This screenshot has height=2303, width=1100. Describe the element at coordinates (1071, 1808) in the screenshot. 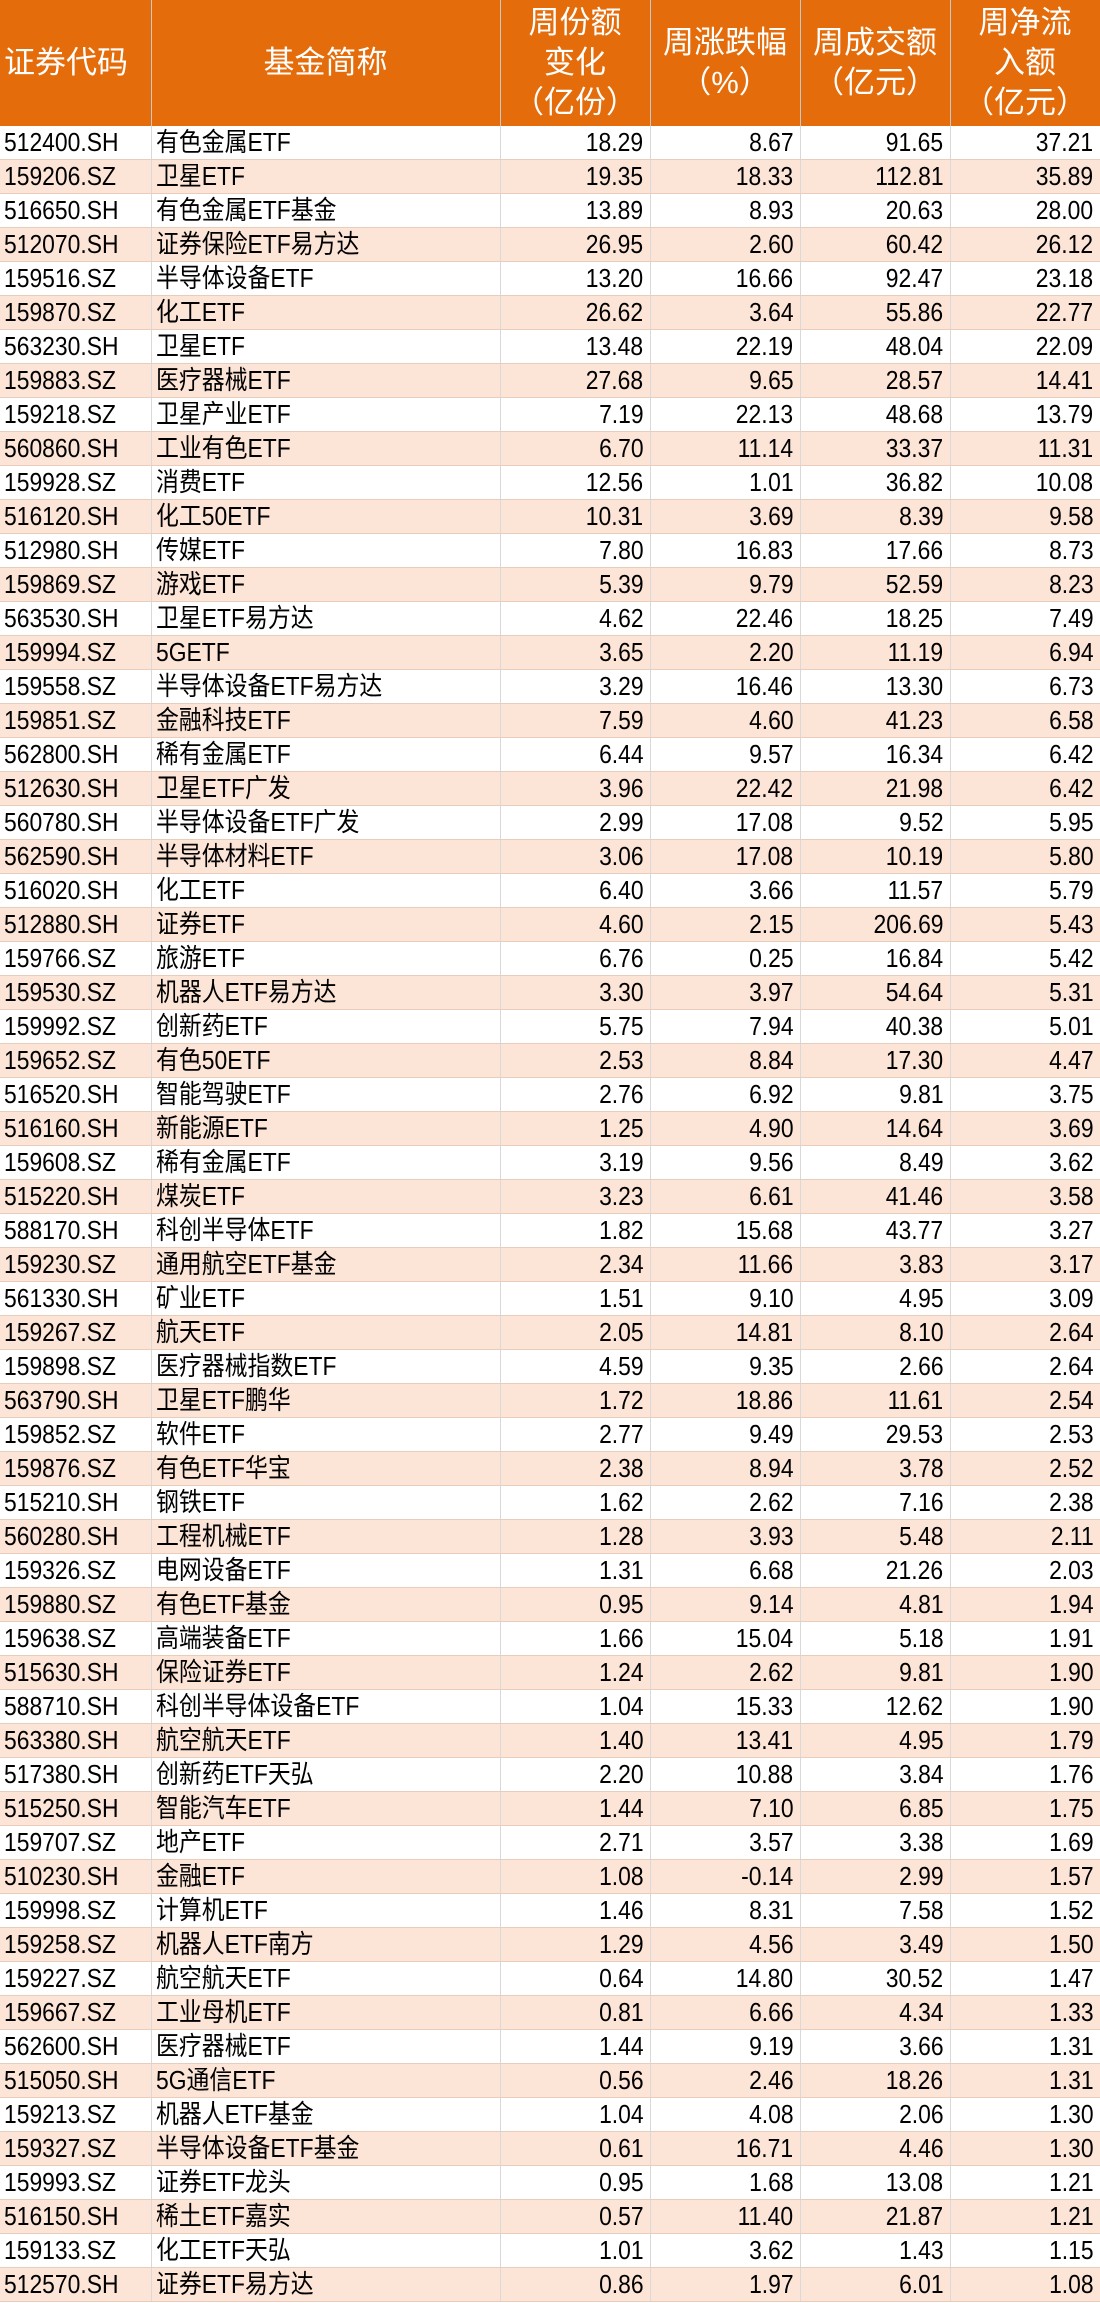

I see `net-inflow-text: 1.75` at that location.